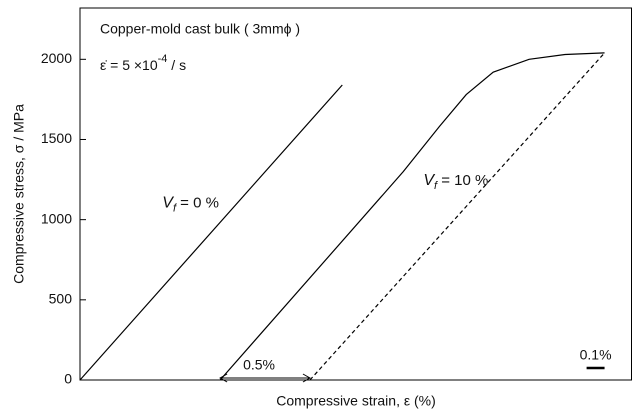 This screenshot has width=633, height=412. What do you see at coordinates (200, 29) in the screenshot?
I see `chart-title: Copper-mold cast bulk ( 3mmϕ )` at bounding box center [200, 29].